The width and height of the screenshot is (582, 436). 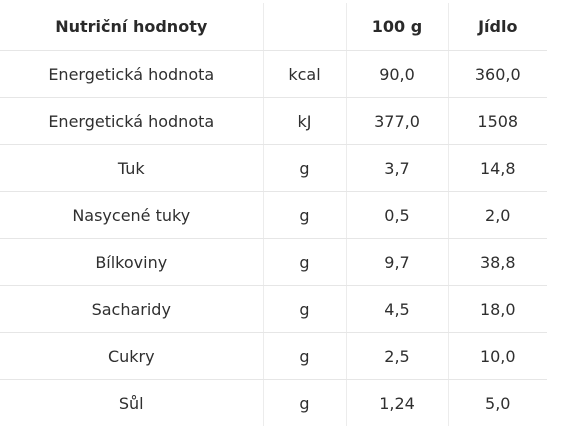 What do you see at coordinates (497, 74) in the screenshot?
I see `value-per-meal: 360,0` at bounding box center [497, 74].